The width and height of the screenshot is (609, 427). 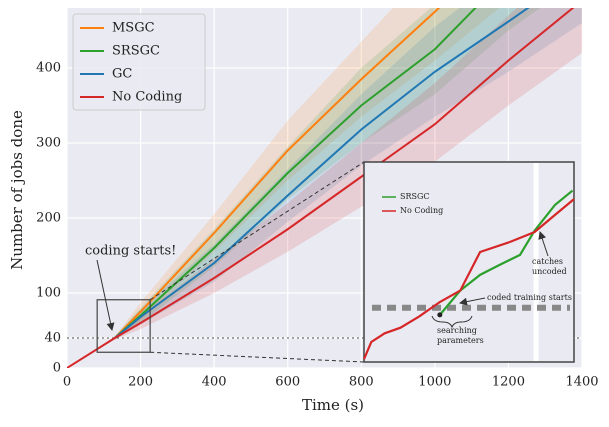 What do you see at coordinates (17, 190) in the screenshot?
I see `y-axis-label: Number of jobs done` at bounding box center [17, 190].